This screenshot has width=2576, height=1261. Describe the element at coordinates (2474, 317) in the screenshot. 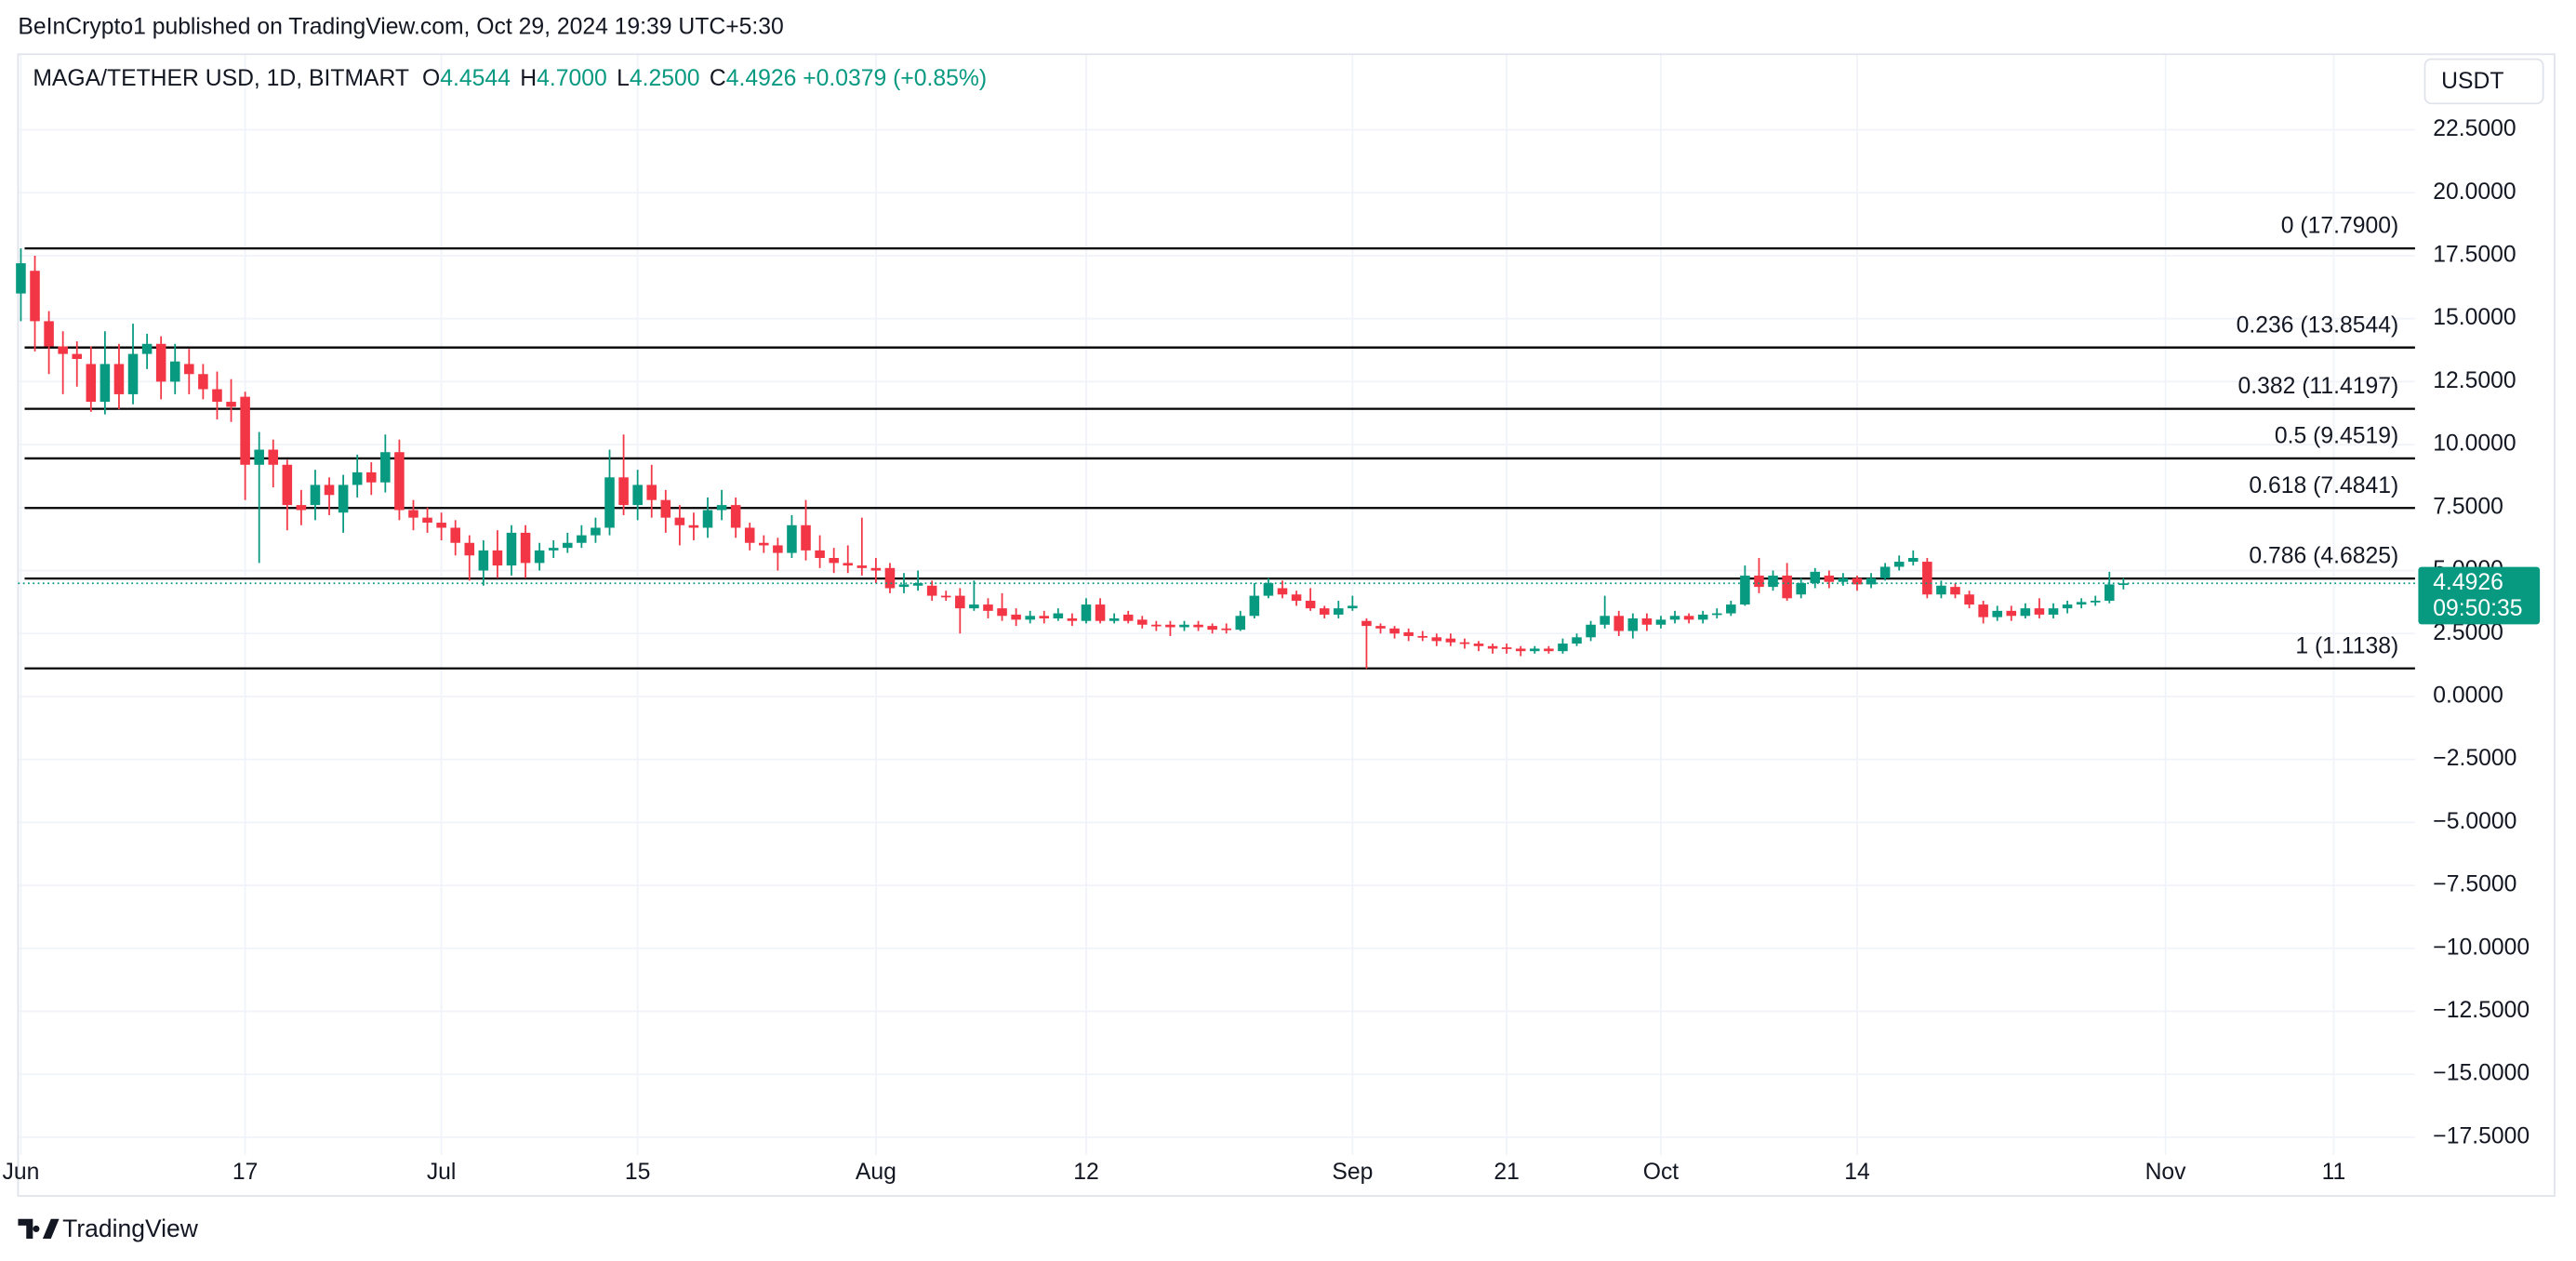

I see `y-tick-label: 15.0000` at that location.